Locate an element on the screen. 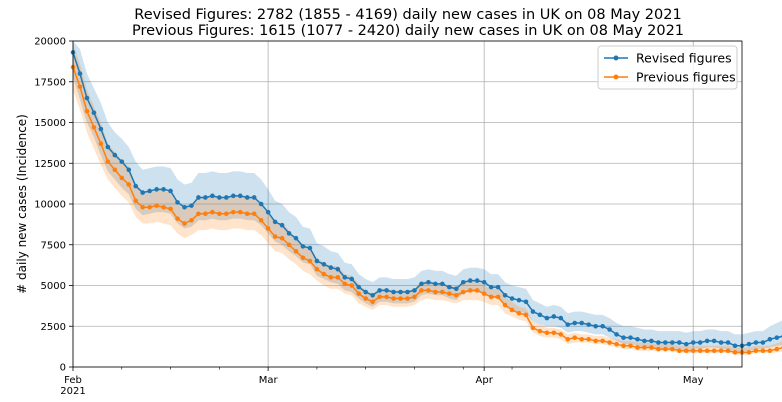 This screenshot has height=402, width=782. y-tick-label: 12500 is located at coordinates (50, 164).